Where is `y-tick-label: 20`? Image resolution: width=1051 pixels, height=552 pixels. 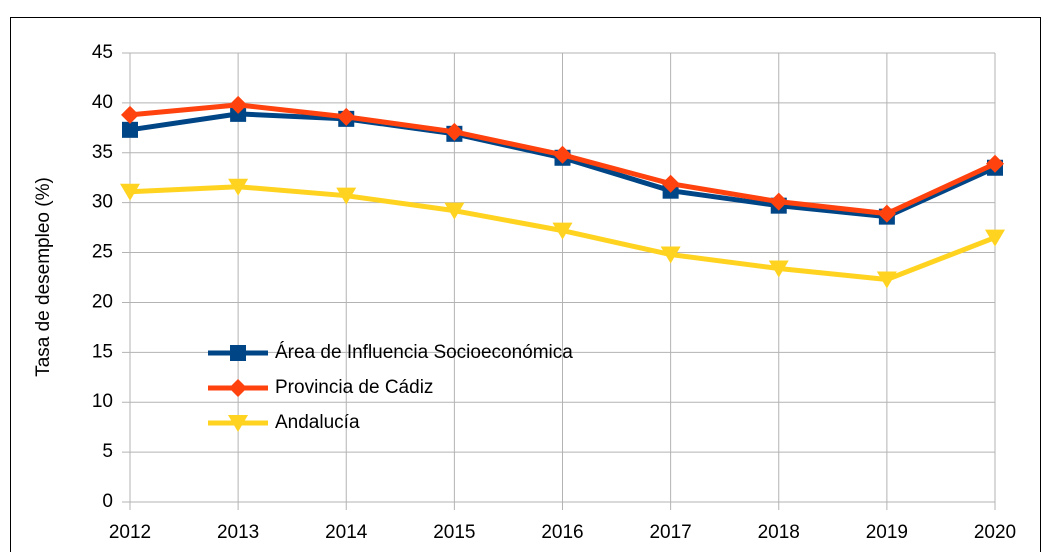
y-tick-label: 20 is located at coordinates (102, 301).